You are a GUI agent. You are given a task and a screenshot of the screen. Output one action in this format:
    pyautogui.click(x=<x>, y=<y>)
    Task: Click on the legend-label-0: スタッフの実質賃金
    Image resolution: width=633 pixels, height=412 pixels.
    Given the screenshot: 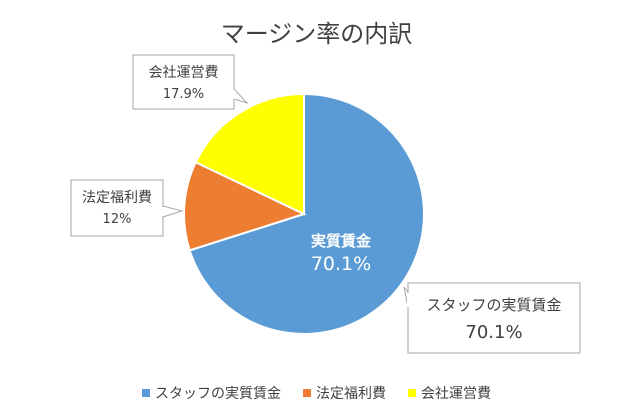 What is the action you would take?
    pyautogui.click(x=218, y=394)
    